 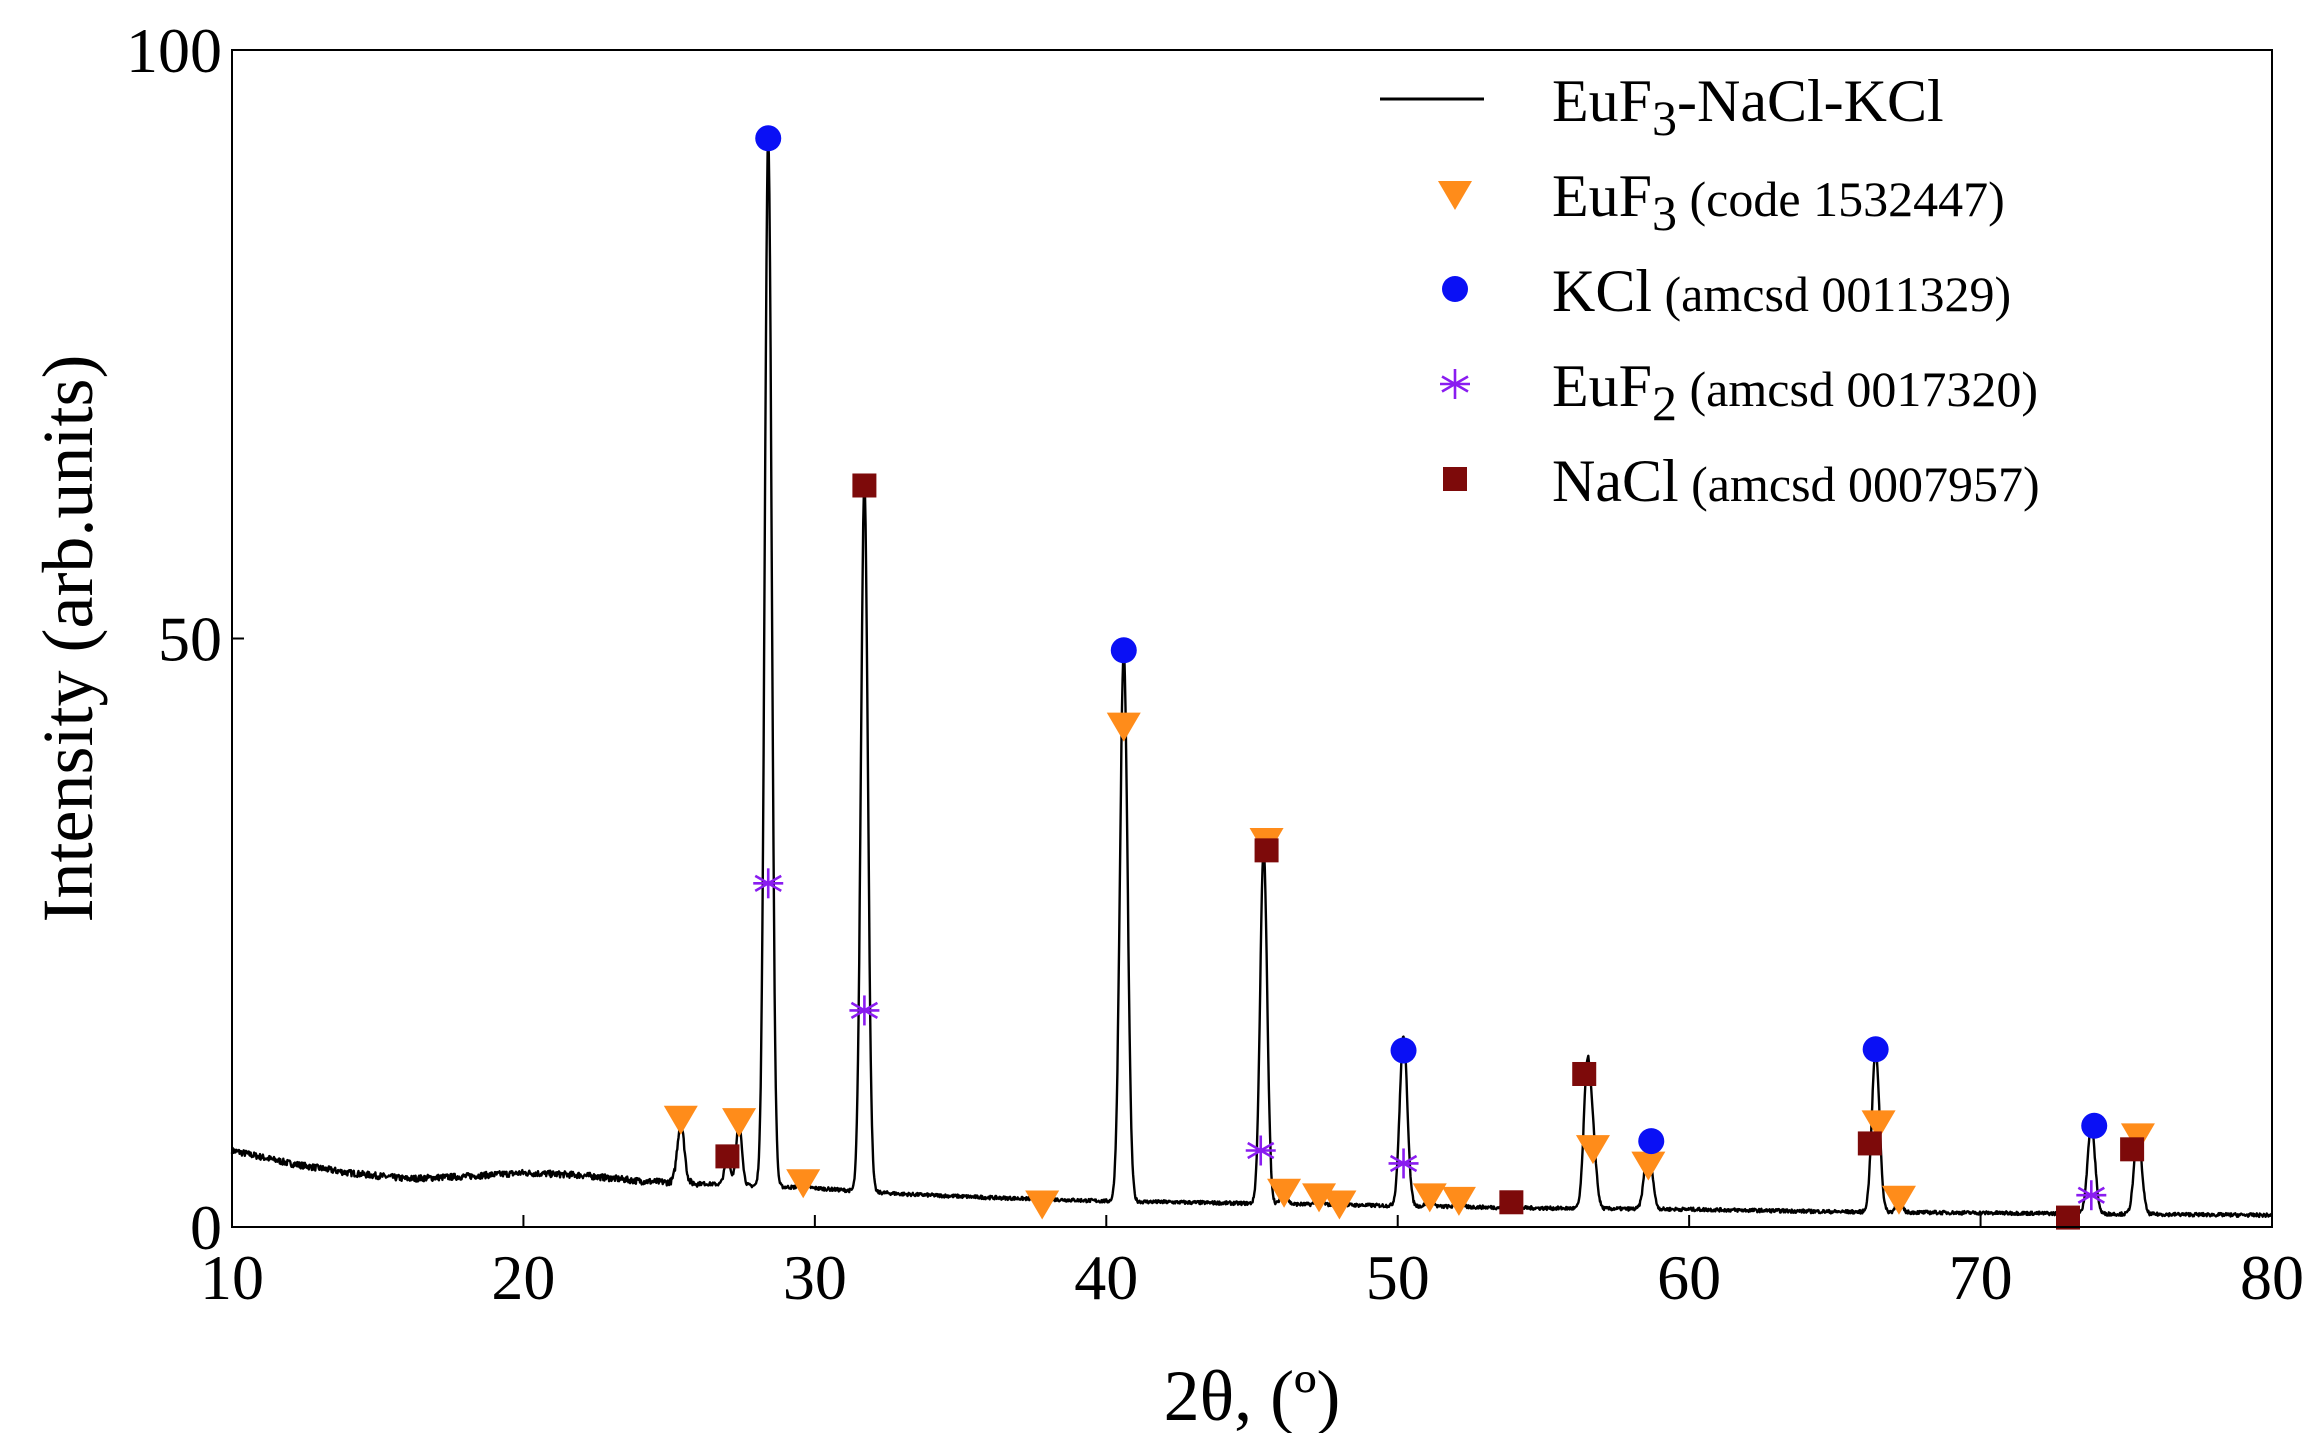 I want to click on x-tick-label: 10, so click(x=232, y=1277).